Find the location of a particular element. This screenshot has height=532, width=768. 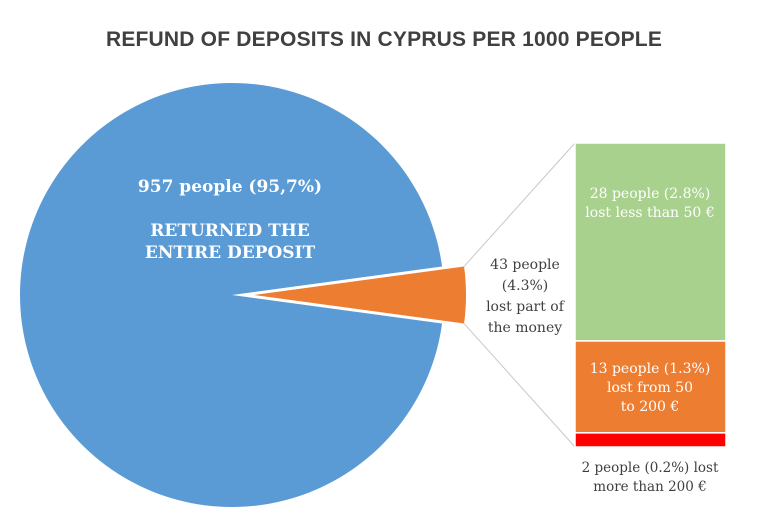

slice-label-lost-part-line1: 43 people is located at coordinates (525, 265).